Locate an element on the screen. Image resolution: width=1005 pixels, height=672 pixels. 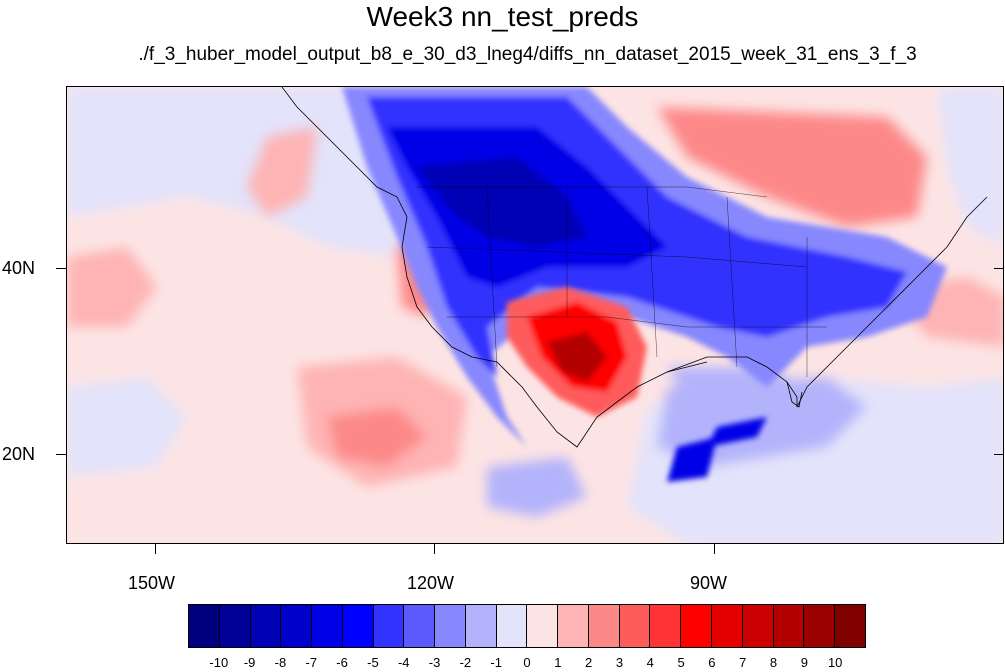
lon-tick-mark-120w is located at coordinates (434, 549).